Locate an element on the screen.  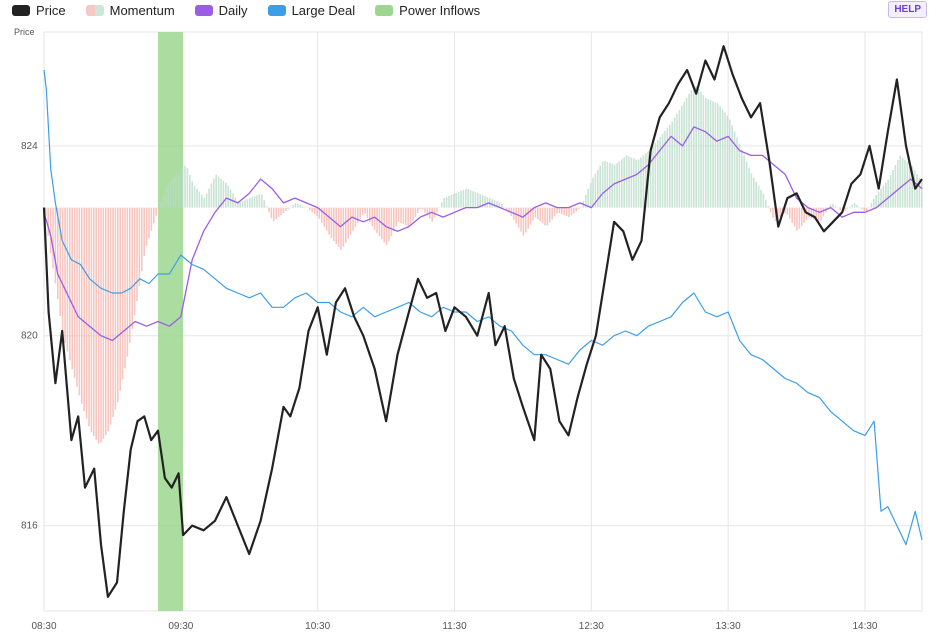
daily-swatch-icon is located at coordinates (203, 10).